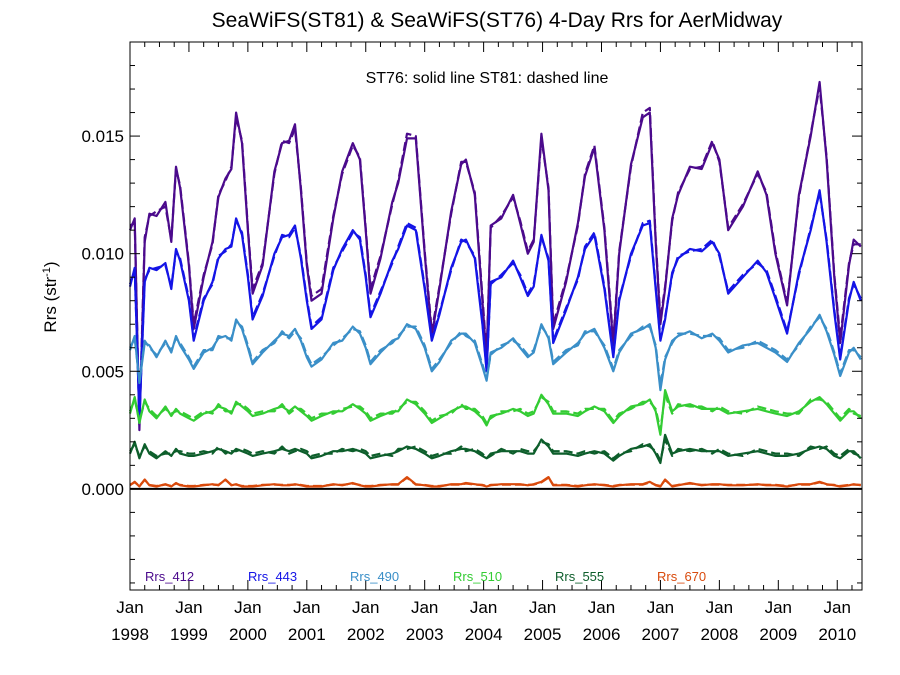  Describe the element at coordinates (366, 634) in the screenshot. I see `x-tick-label-year: 2002` at that location.